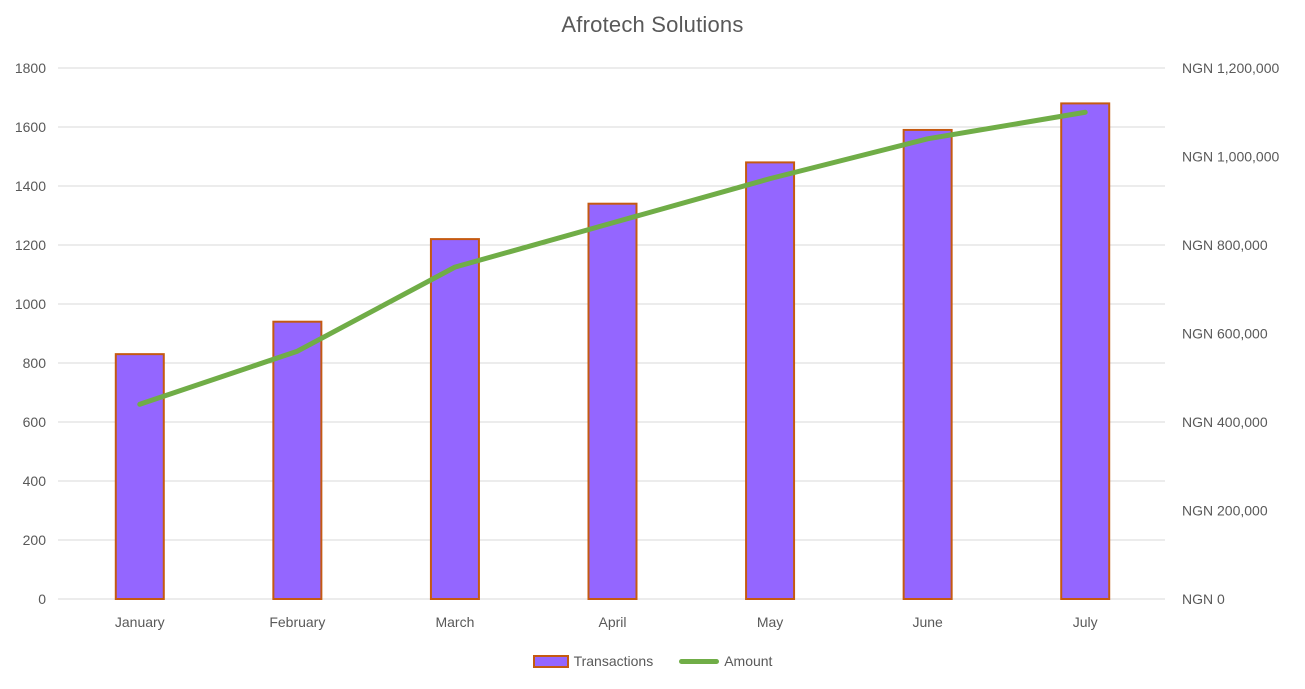 This screenshot has height=689, width=1305. What do you see at coordinates (30, 304) in the screenshot?
I see `left-axis-tick-label: 1000` at bounding box center [30, 304].